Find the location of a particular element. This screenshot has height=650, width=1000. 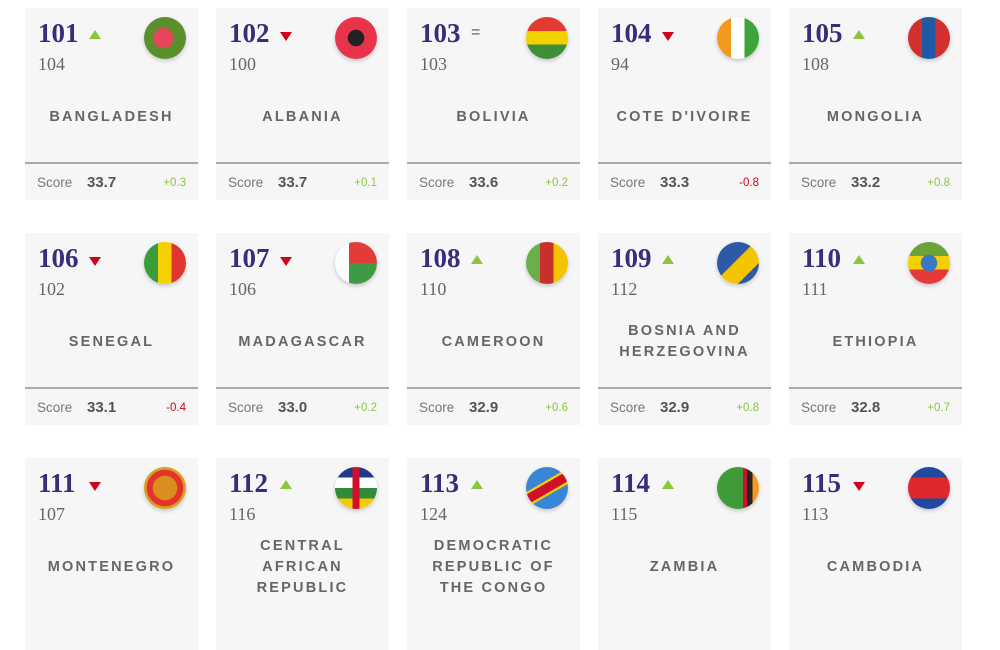

score-change: +0.7 is located at coordinates (938, 408).